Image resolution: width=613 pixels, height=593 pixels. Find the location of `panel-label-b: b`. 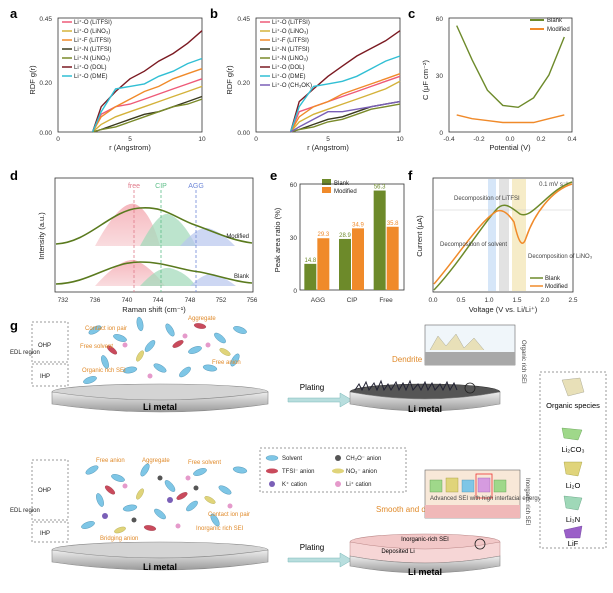

panel-label-b: b is located at coordinates (214, 13).